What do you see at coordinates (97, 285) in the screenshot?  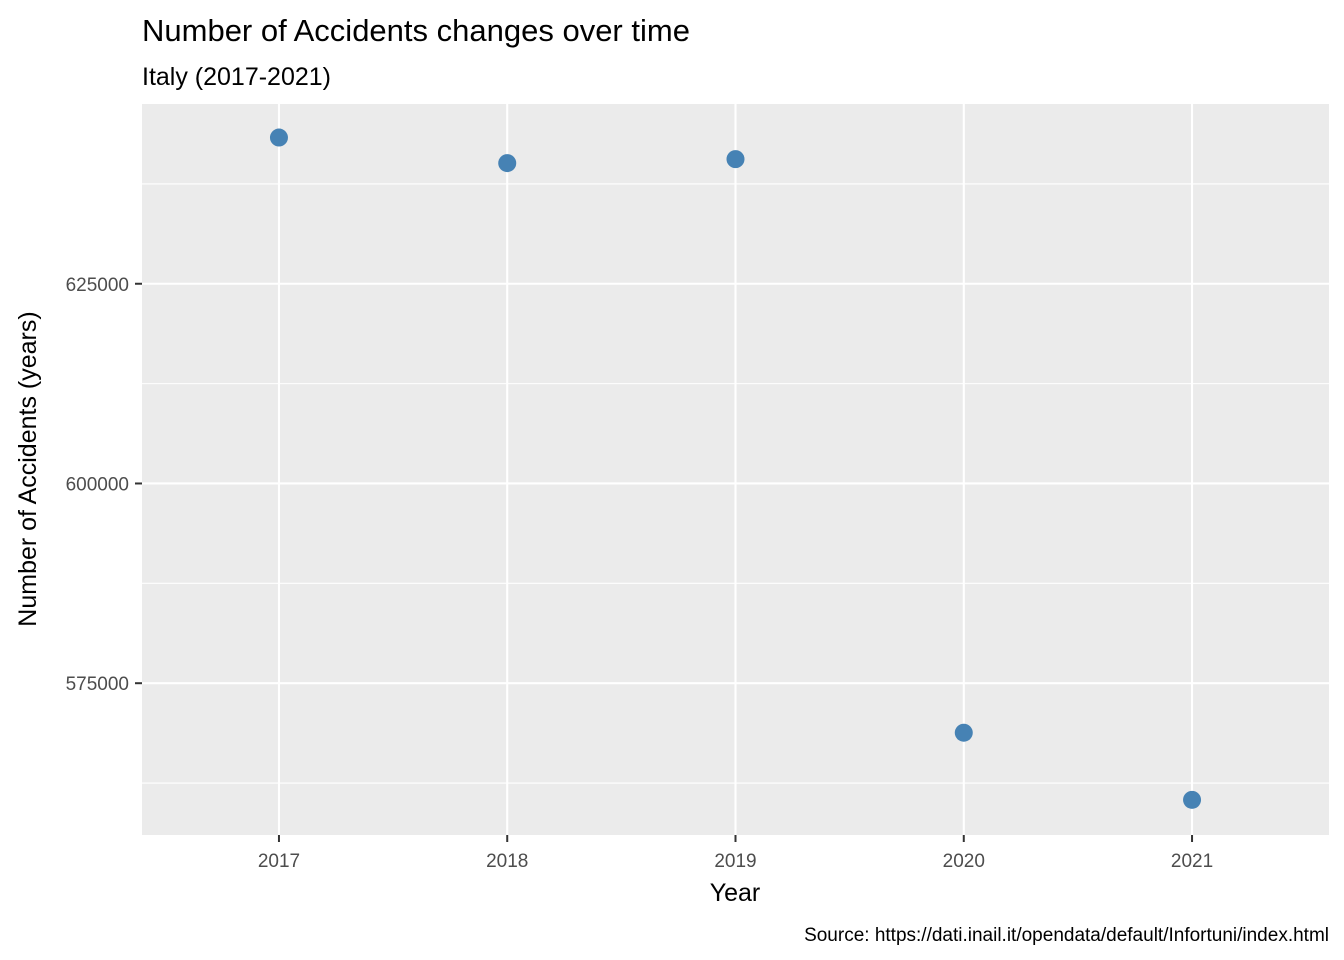 I see `y-tick-label: 625000` at bounding box center [97, 285].